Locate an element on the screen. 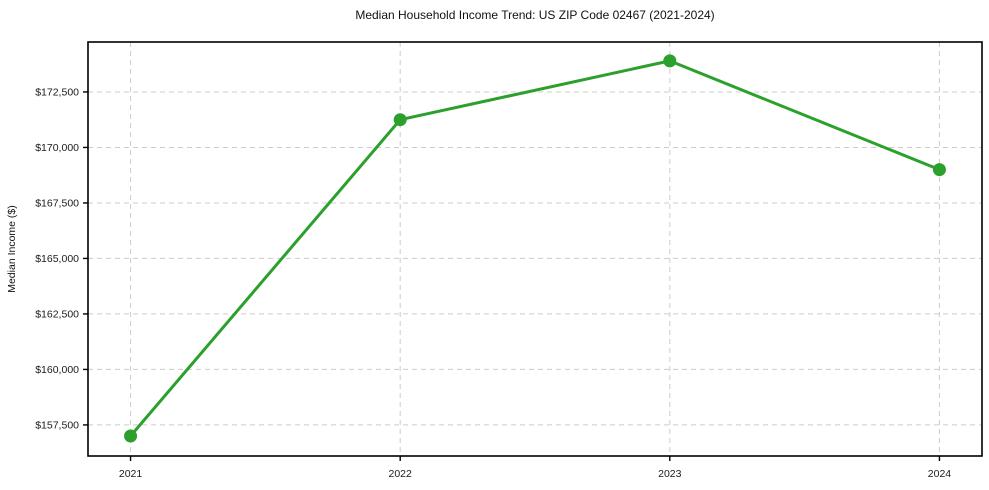 The height and width of the screenshot is (490, 989). y-tick-label: $170,000 is located at coordinates (57, 148).